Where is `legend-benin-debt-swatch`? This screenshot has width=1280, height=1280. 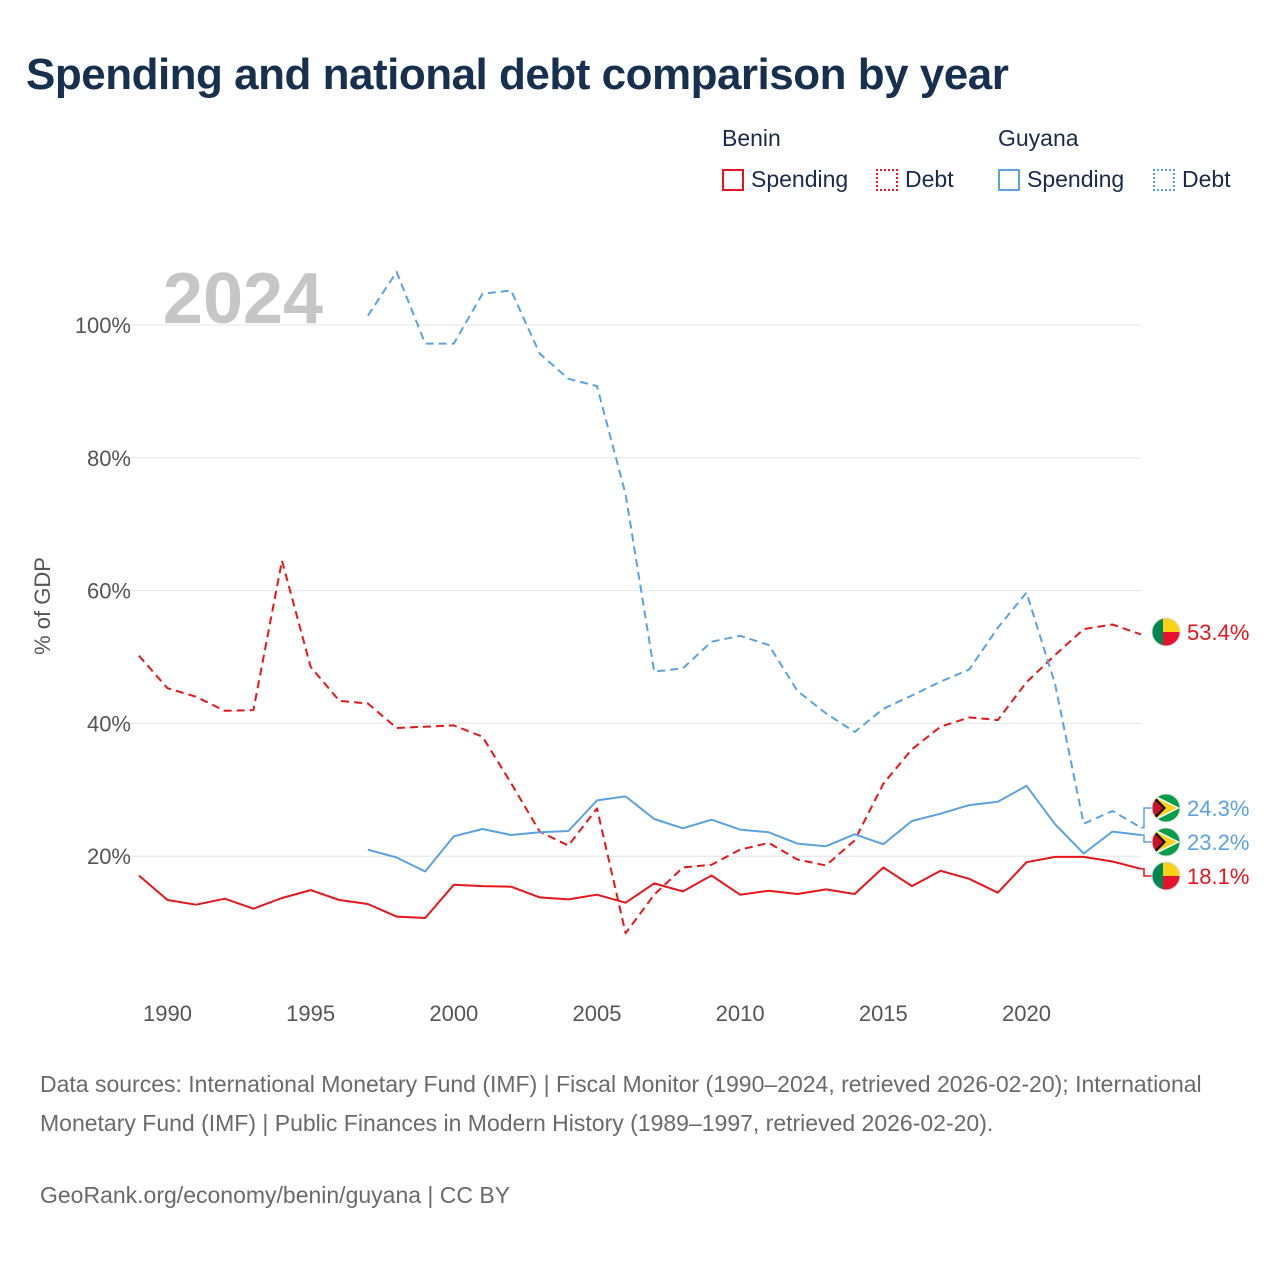 legend-benin-debt-swatch is located at coordinates (887, 179).